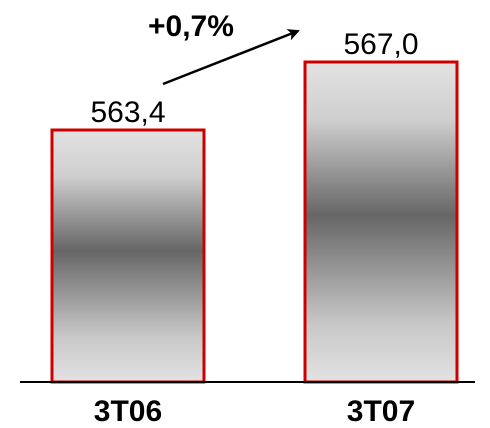  I want to click on category-label-3T06: 3T06, so click(128, 411).